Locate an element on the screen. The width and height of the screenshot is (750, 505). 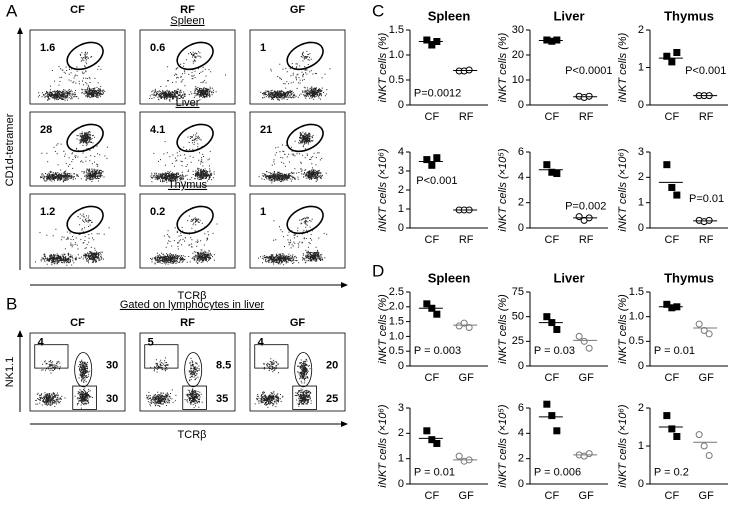
gate-value: 30 is located at coordinates (112, 366).